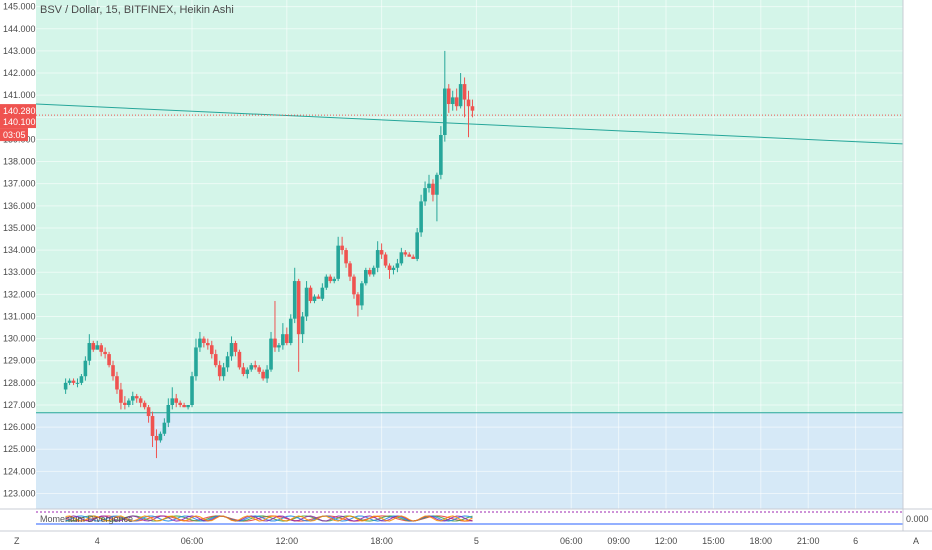 The width and height of the screenshot is (932, 550). I want to click on x-tick-label: 06:00, so click(192, 541).